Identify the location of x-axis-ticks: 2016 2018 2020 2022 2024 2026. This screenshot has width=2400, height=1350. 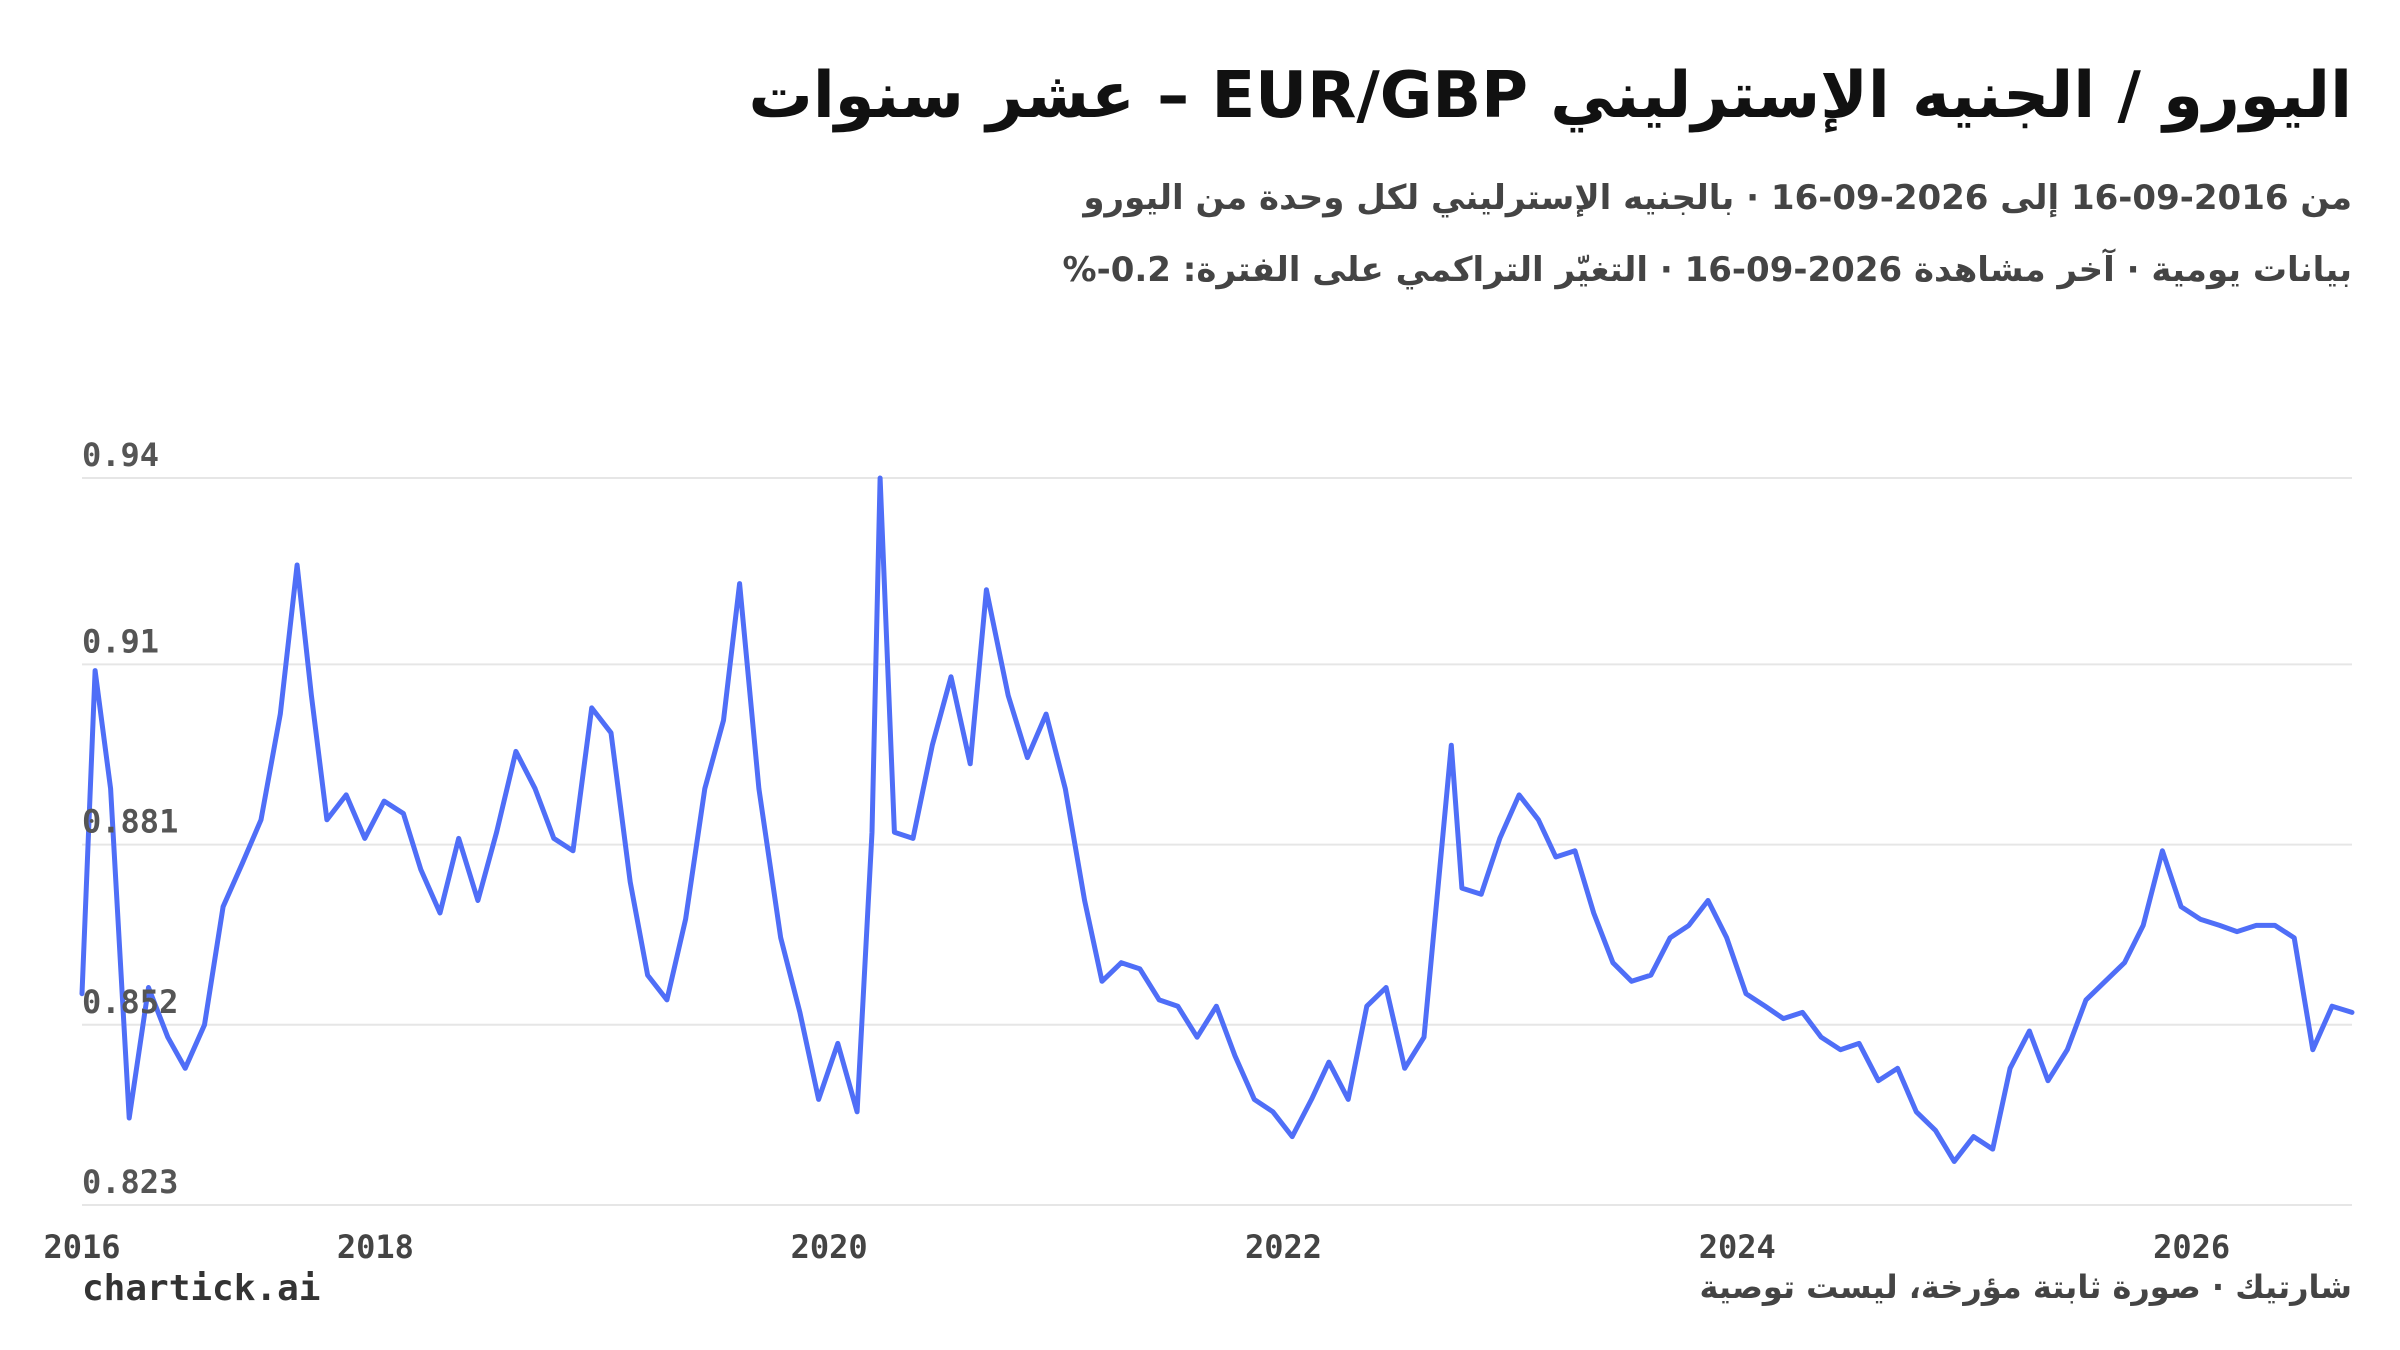
(1136, 1247).